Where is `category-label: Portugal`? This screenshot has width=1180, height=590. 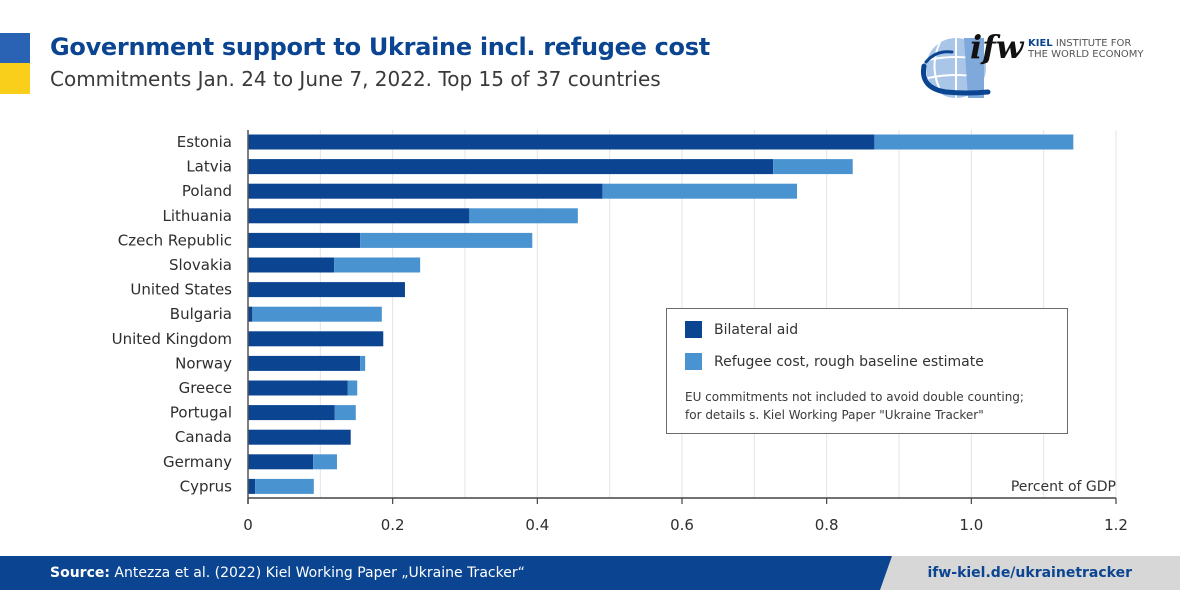 category-label: Portugal is located at coordinates (201, 413).